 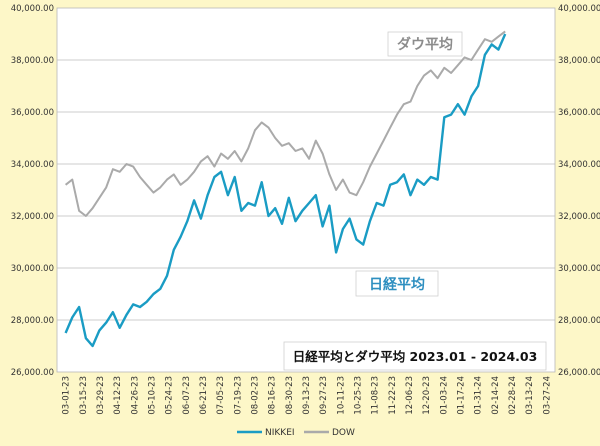 What do you see at coordinates (32, 217) in the screenshot?
I see `y-tick-label-left: 32,000.00` at bounding box center [32, 217].